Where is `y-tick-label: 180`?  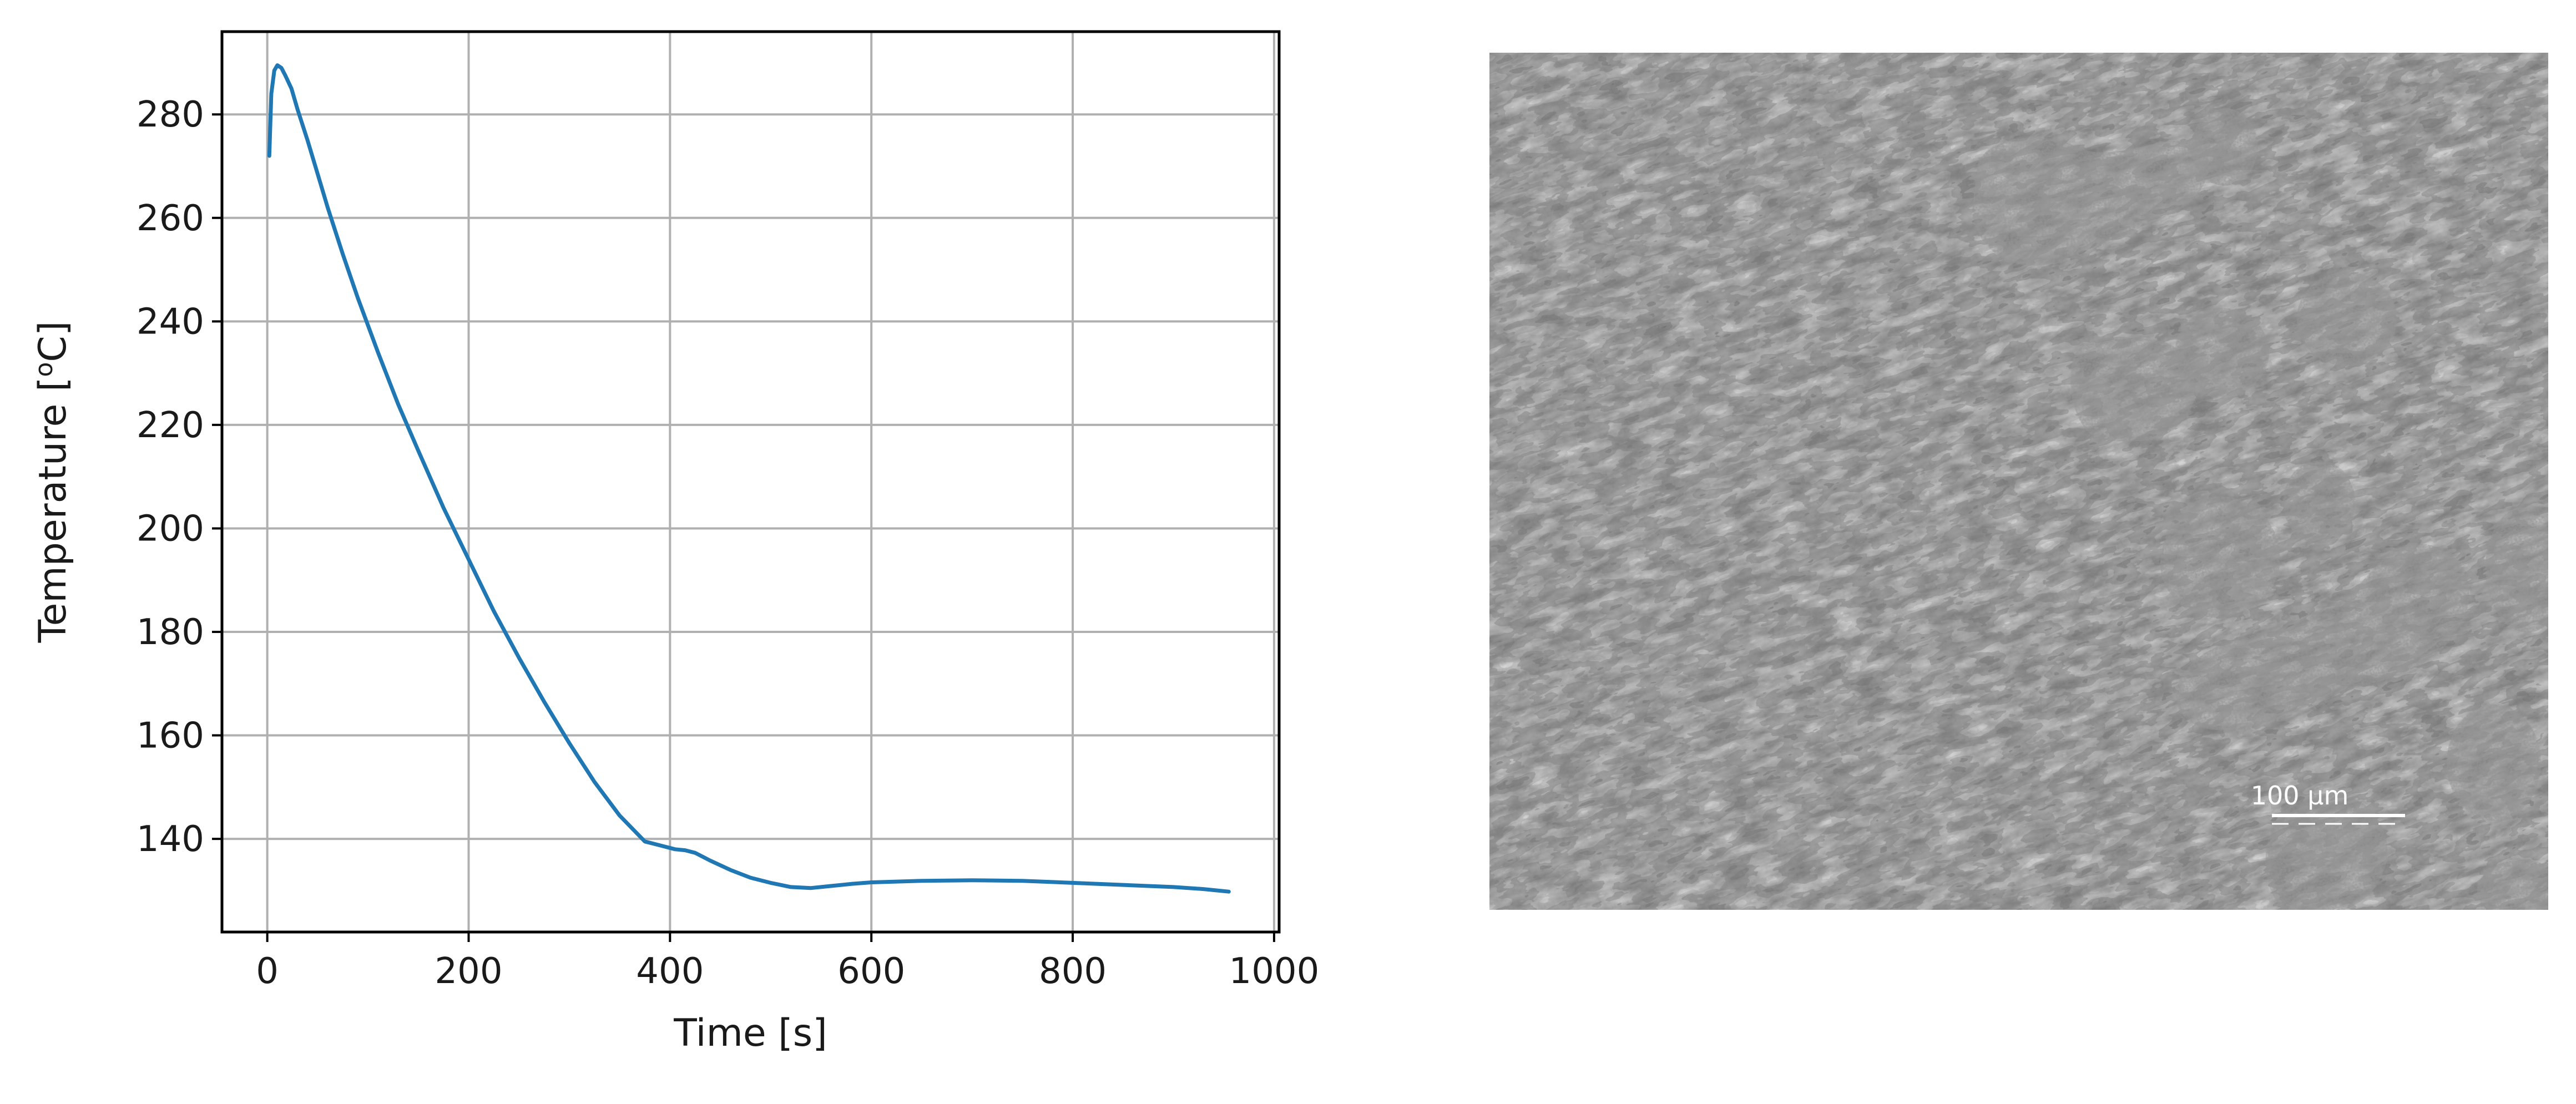 y-tick-label: 180 is located at coordinates (170, 632).